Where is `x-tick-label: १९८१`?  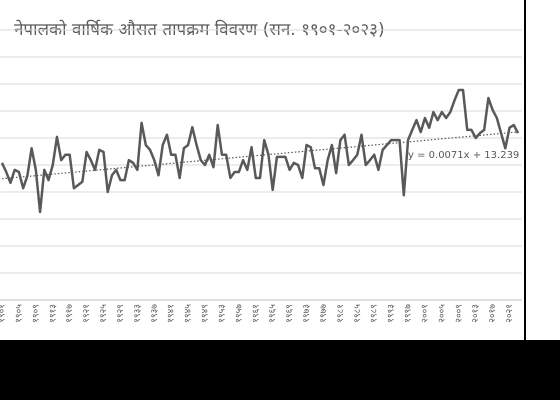 x-tick-label: १९८१ is located at coordinates (341, 313).